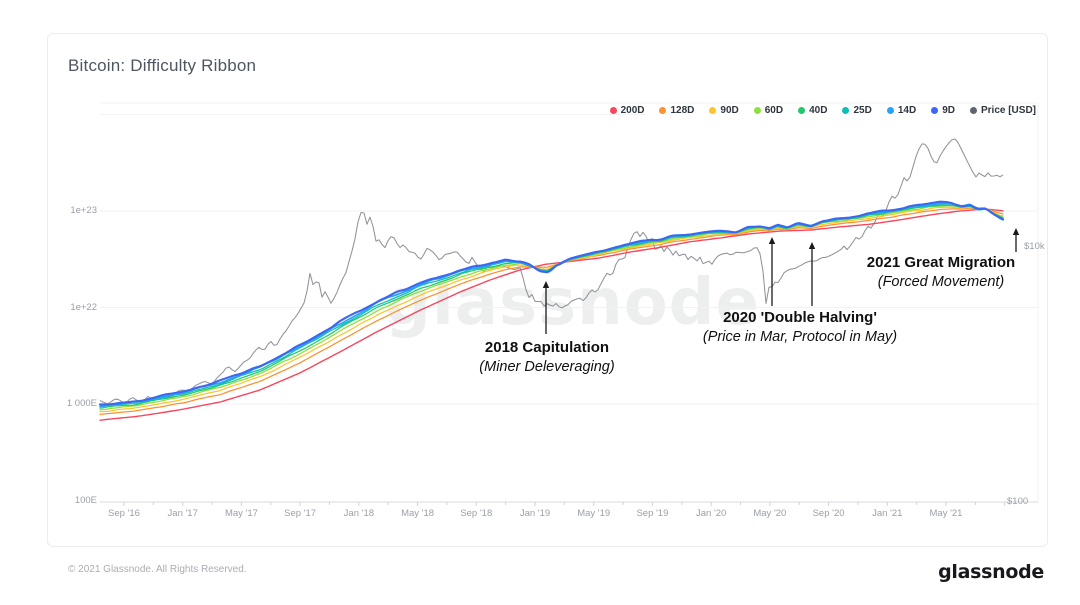  I want to click on annotation-subtitle: (Price in Mar, Protocol in May), so click(800, 336).